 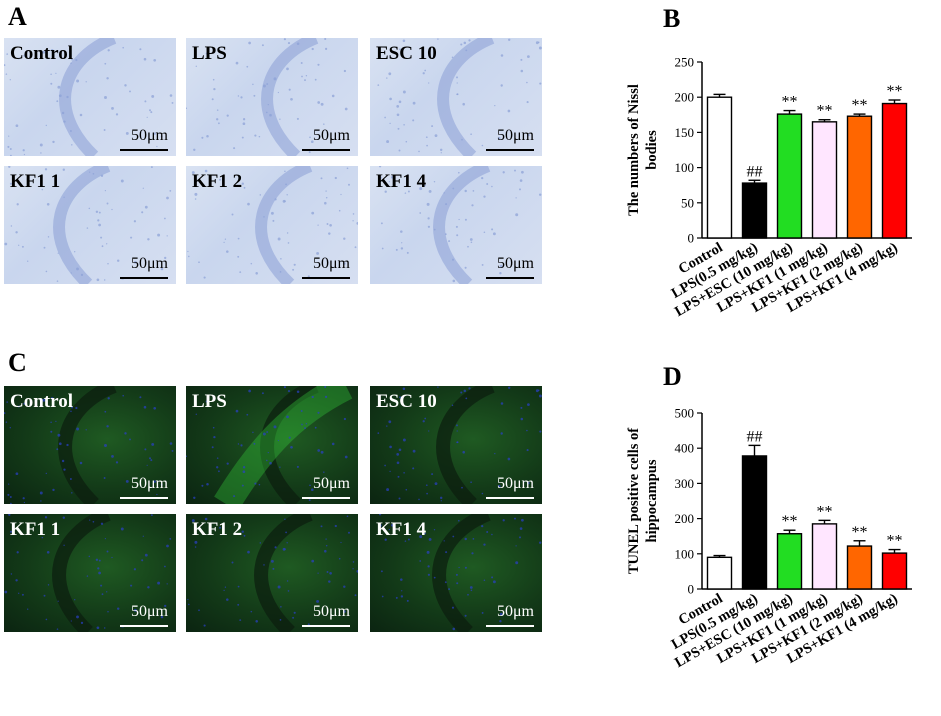 What do you see at coordinates (634, 150) in the screenshot?
I see `y-axis-label: The numbers of Nissl` at bounding box center [634, 150].